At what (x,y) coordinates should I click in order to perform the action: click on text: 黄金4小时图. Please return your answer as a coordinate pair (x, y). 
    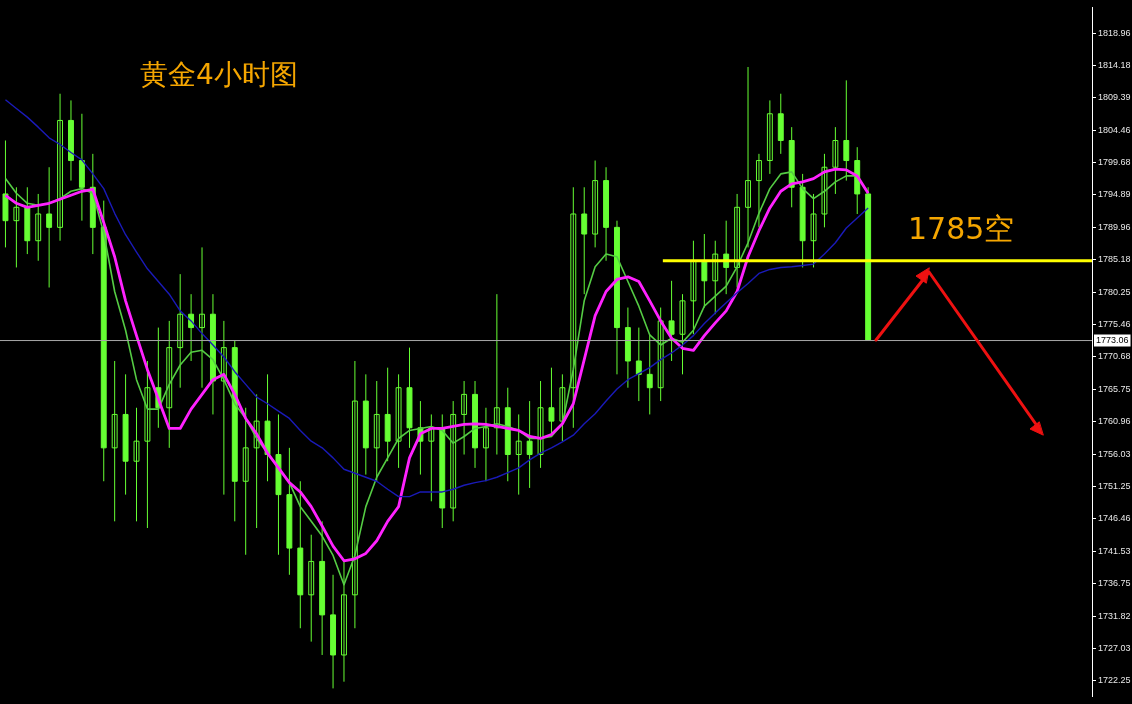
    Looking at the image, I should click on (219, 75).